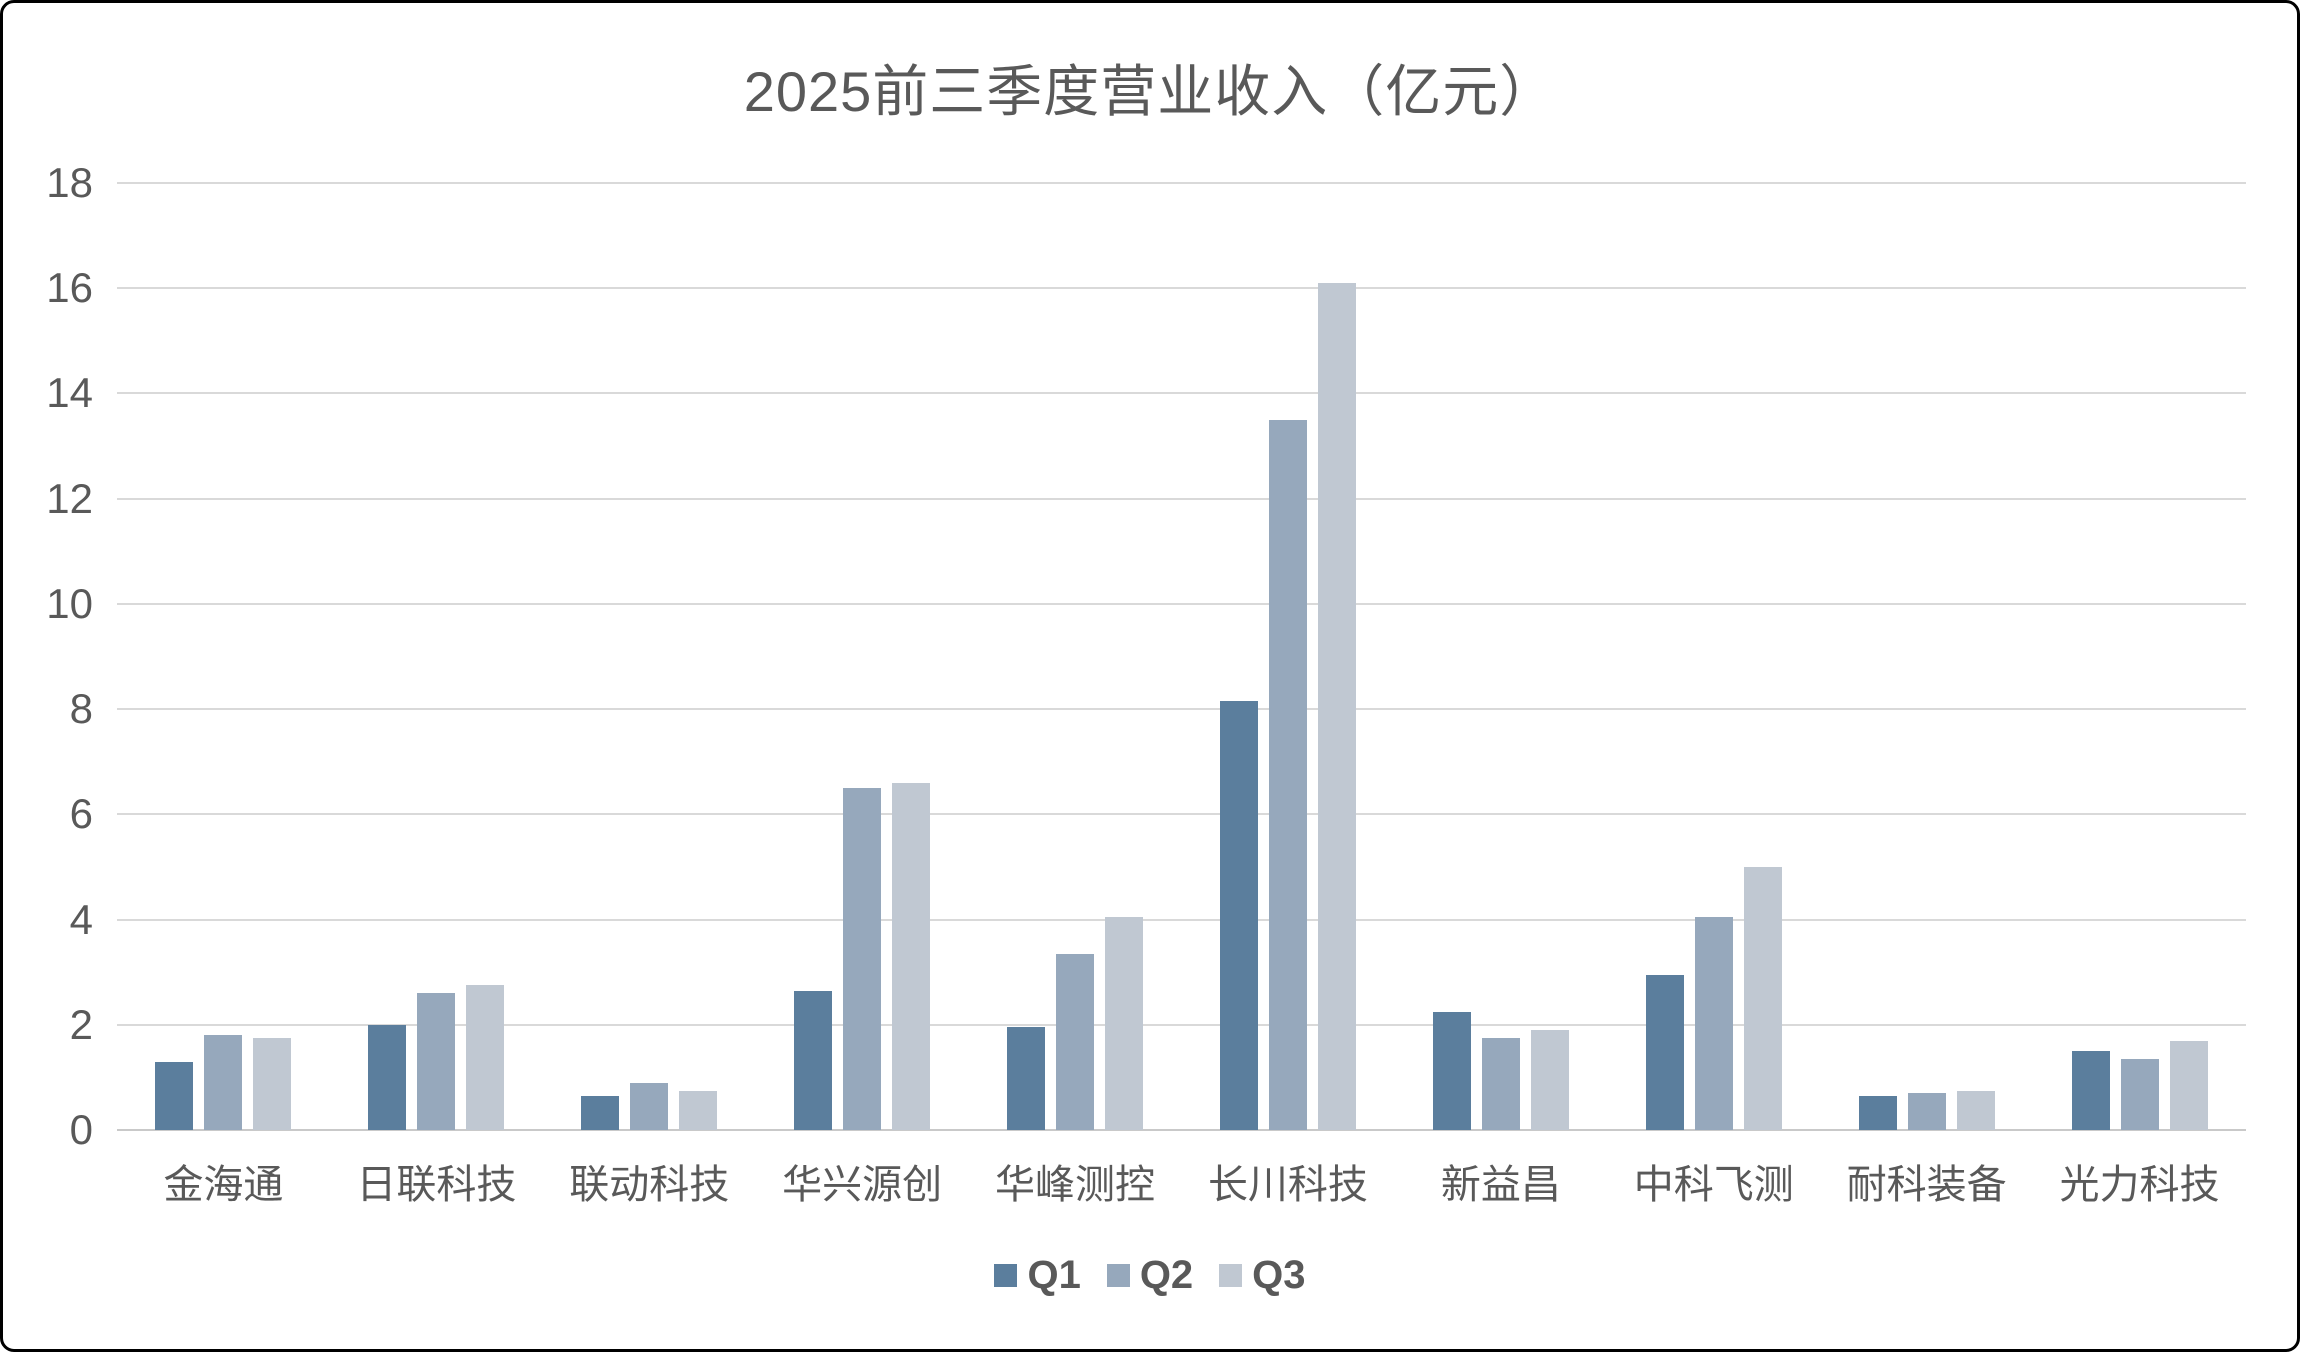 The width and height of the screenshot is (2300, 1352). Describe the element at coordinates (1279, 1275) in the screenshot. I see `legend-label-q3: Q3` at that location.